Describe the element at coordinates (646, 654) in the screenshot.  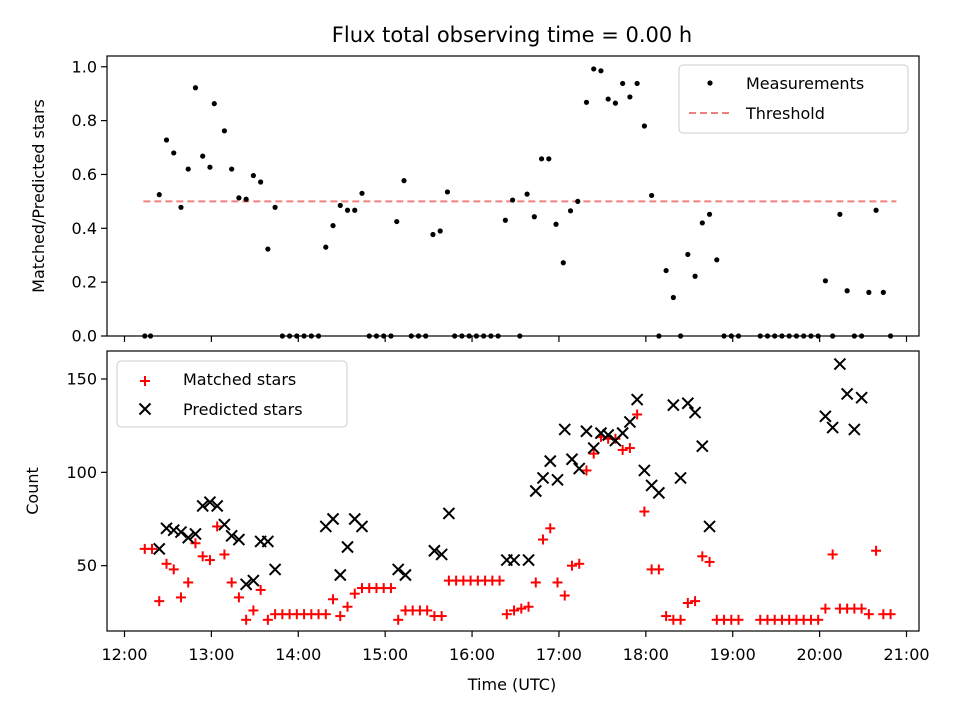
I see `x-tick-label: 18:00` at that location.